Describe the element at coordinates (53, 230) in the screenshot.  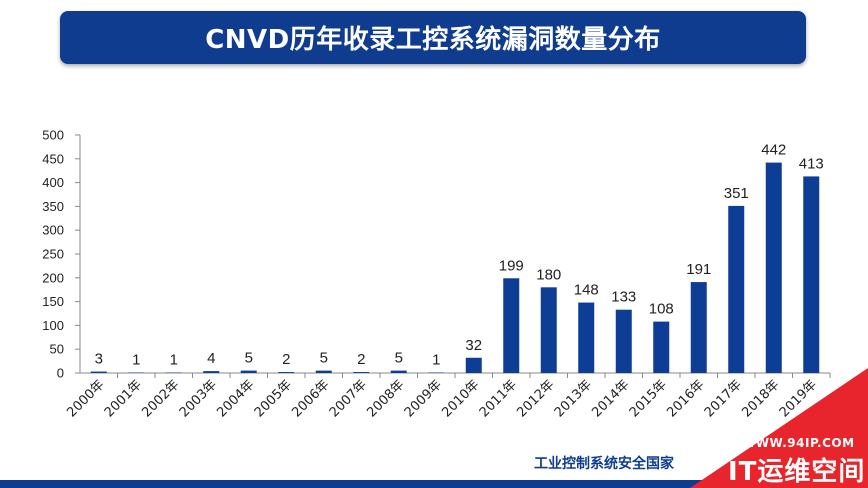
I see `y-tick-label: 300` at that location.